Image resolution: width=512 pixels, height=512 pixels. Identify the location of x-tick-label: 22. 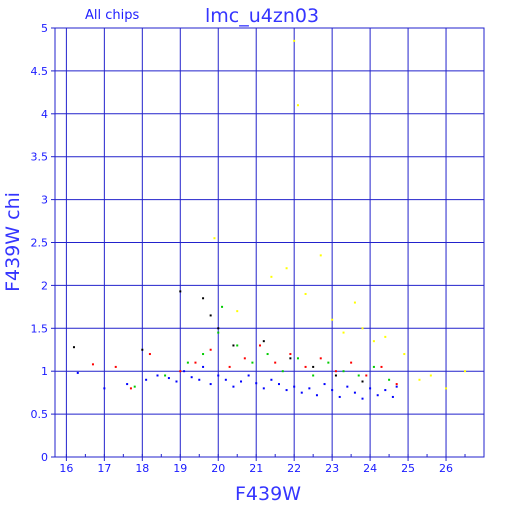
(294, 468).